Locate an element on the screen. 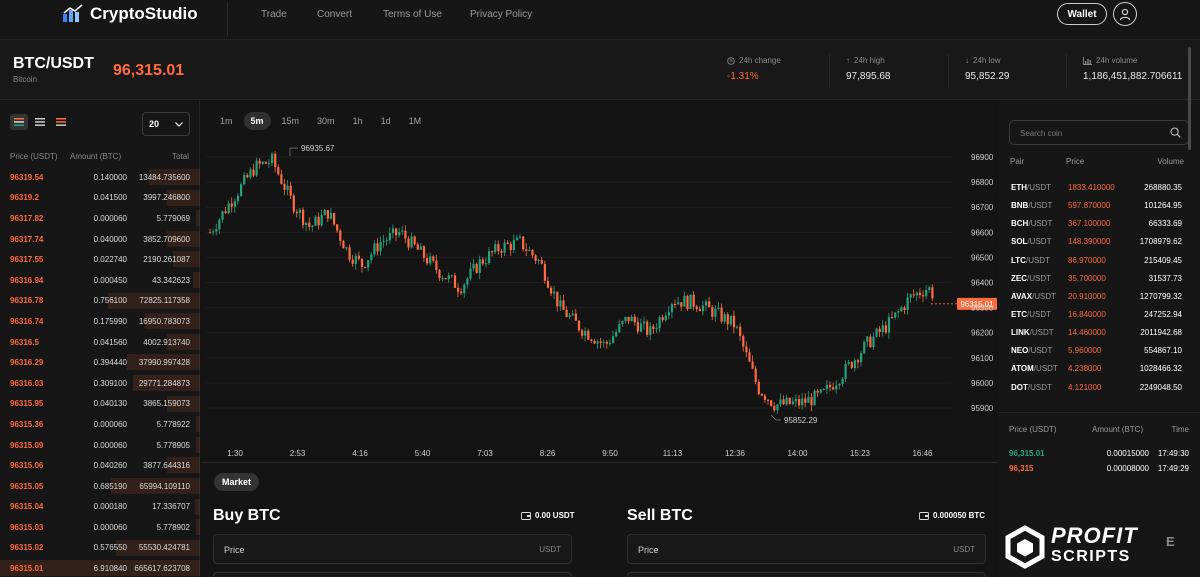  order-book-row: 96317.82 0.000060 5.779069 is located at coordinates (100, 218).